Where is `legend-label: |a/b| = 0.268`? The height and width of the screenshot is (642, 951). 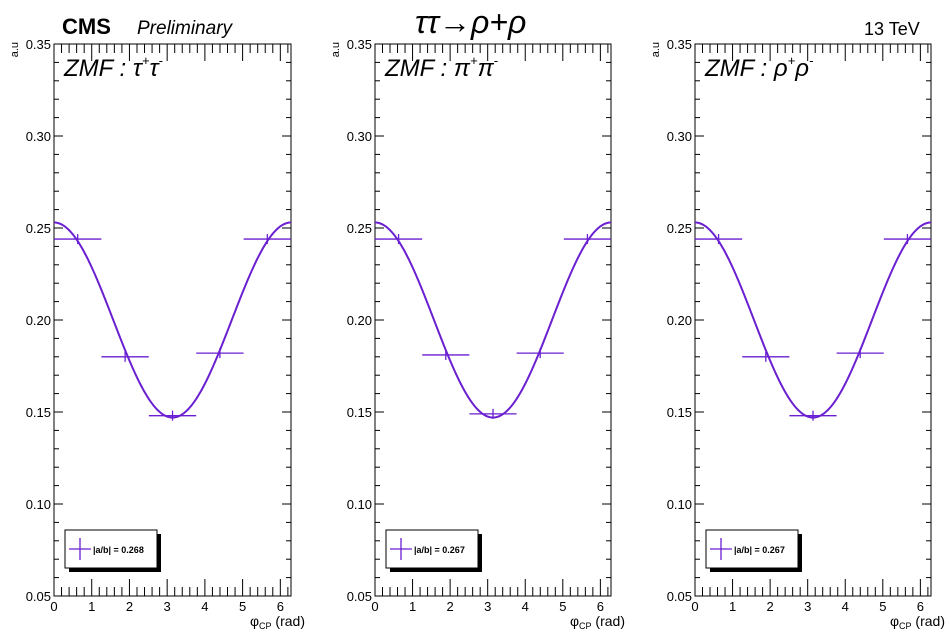 legend-label: |a/b| = 0.268 is located at coordinates (118, 550).